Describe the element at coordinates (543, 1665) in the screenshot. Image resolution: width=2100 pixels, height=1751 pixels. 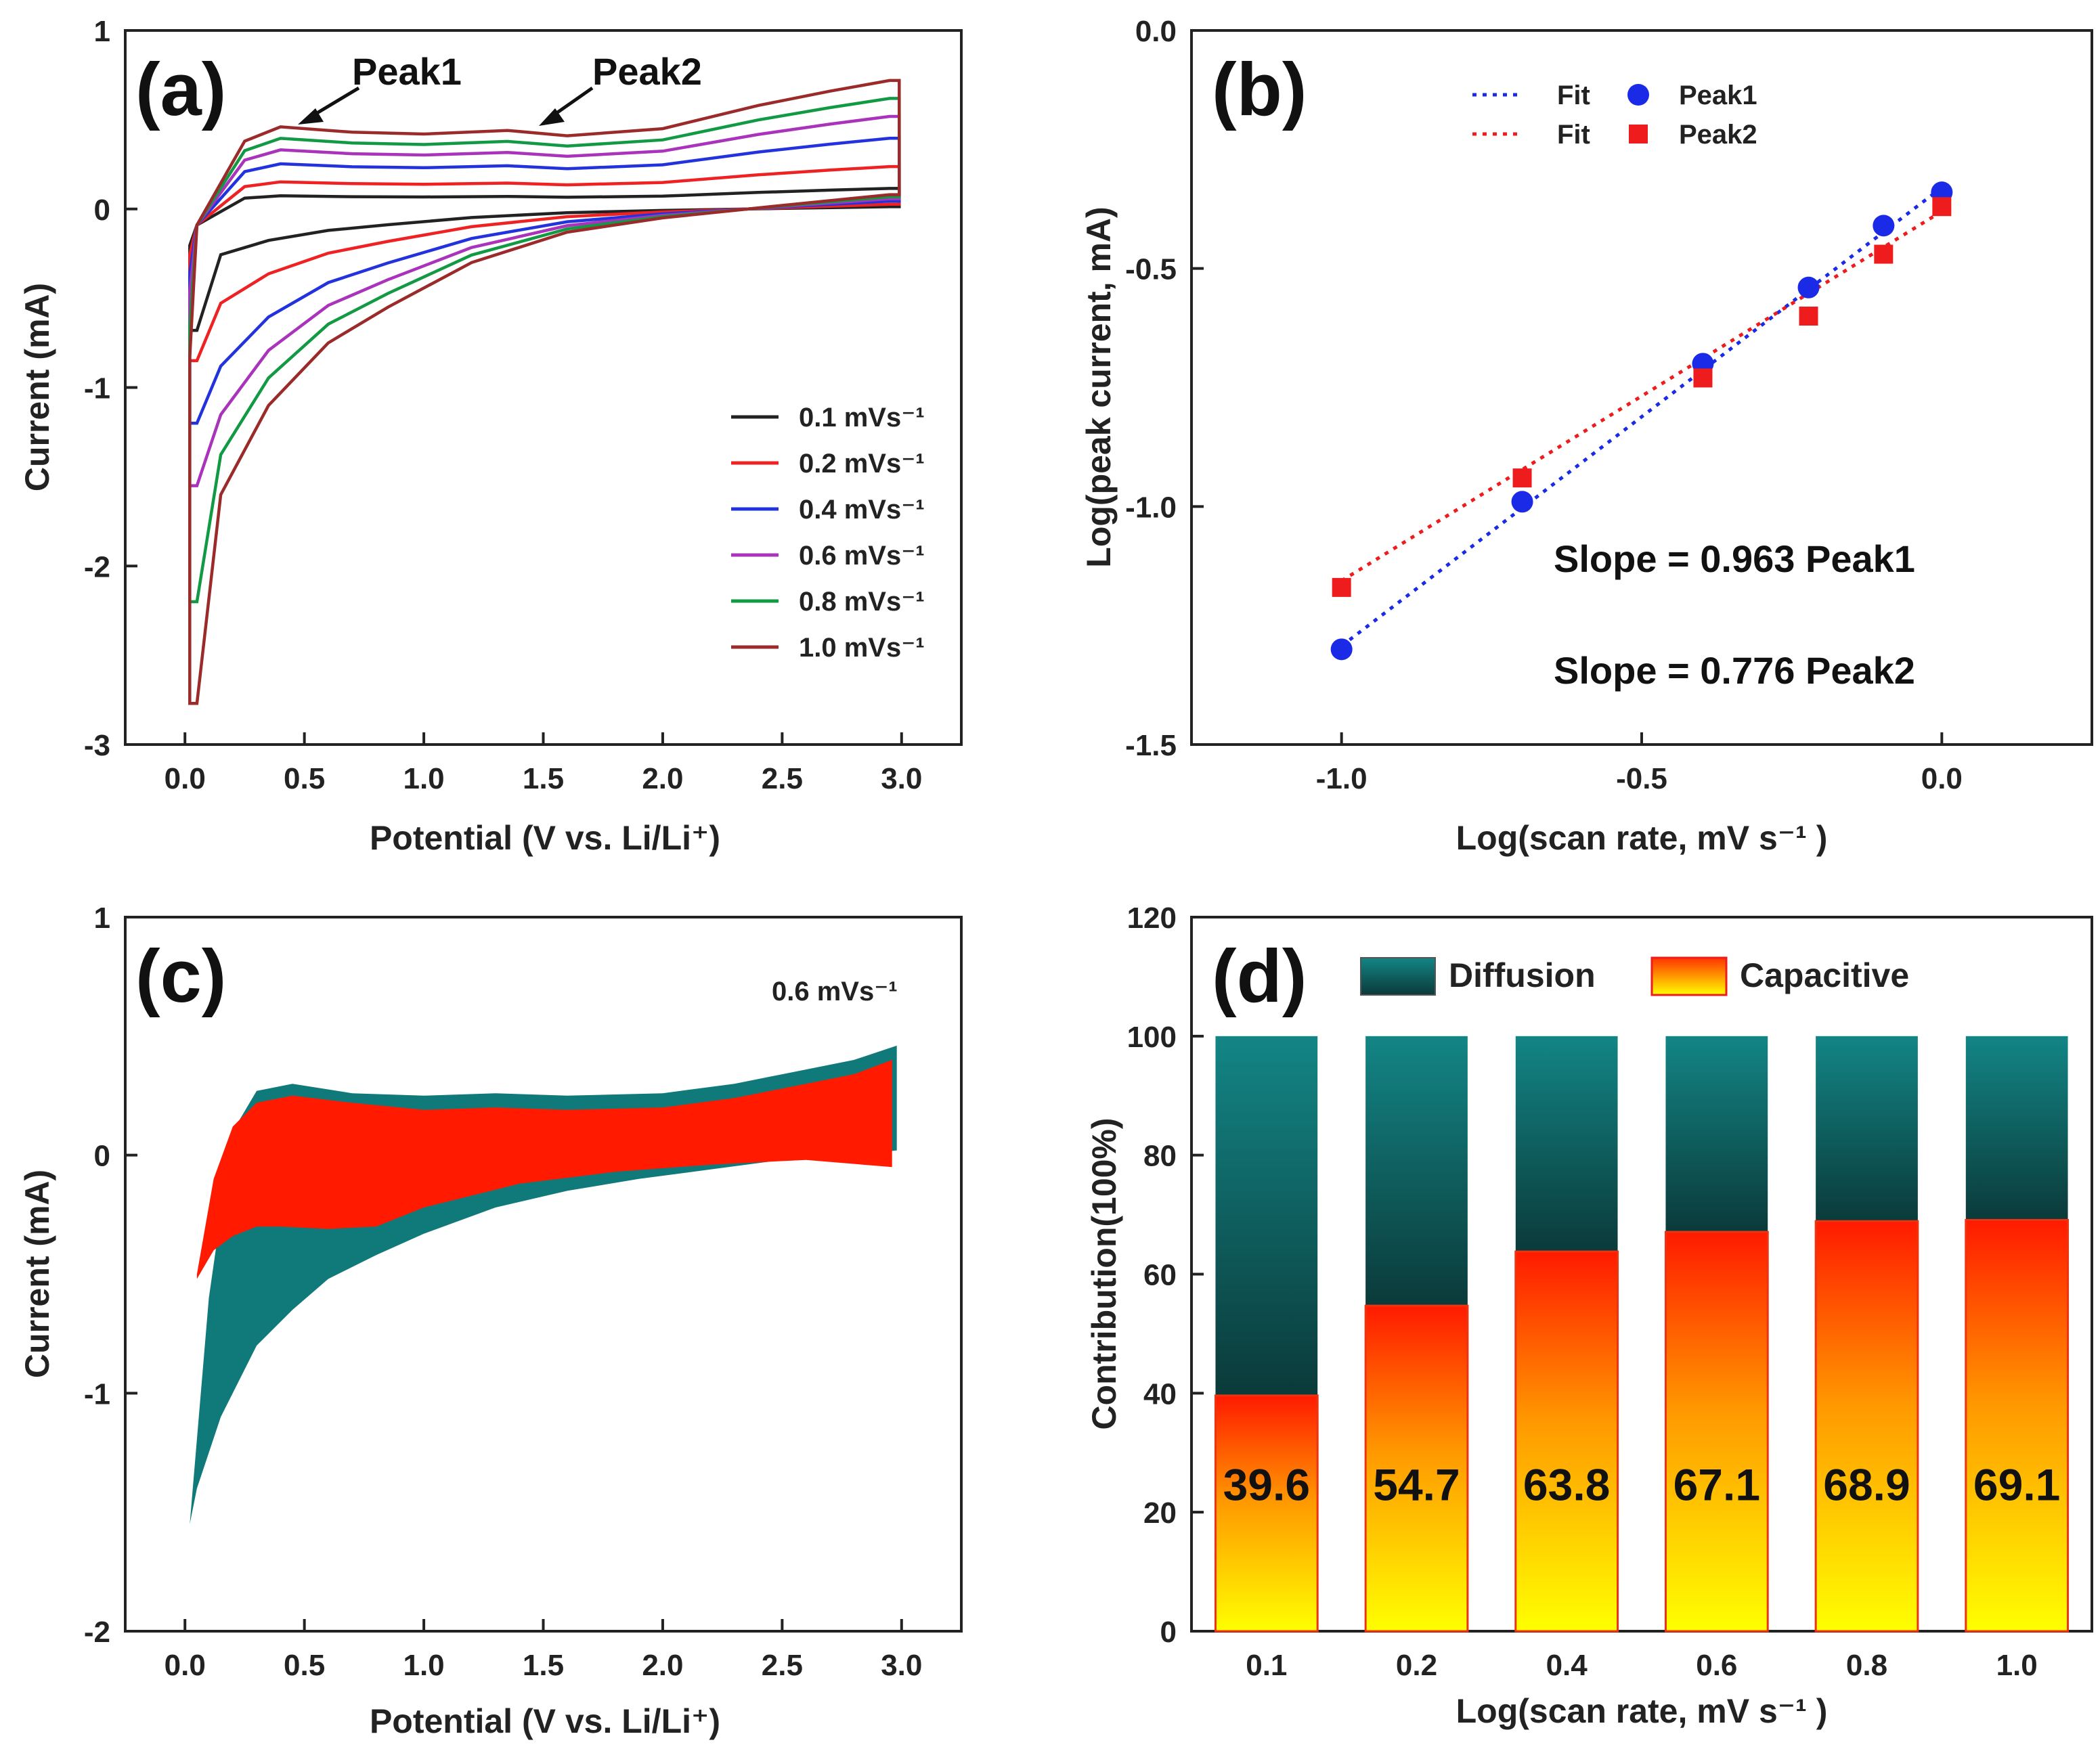
I see `panel-c-xtick-label: 1.5` at that location.